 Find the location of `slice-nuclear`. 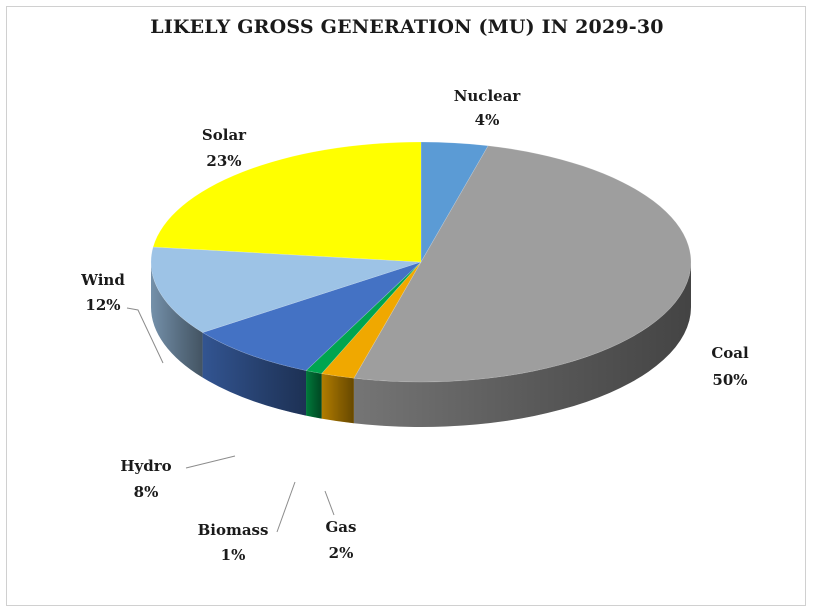

slice-nuclear is located at coordinates (454, 202).